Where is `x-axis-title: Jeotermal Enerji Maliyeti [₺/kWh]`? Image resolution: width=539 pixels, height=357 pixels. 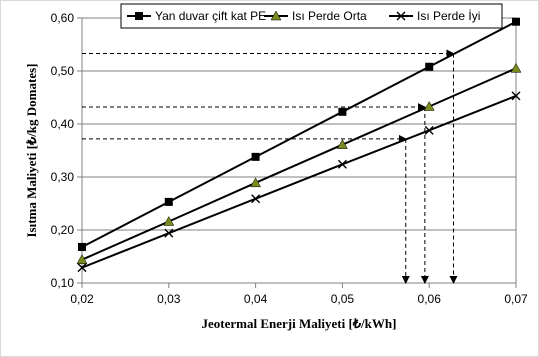 x-axis-title: Jeotermal Enerji Maliyeti [₺/kWh] is located at coordinates (299, 323).